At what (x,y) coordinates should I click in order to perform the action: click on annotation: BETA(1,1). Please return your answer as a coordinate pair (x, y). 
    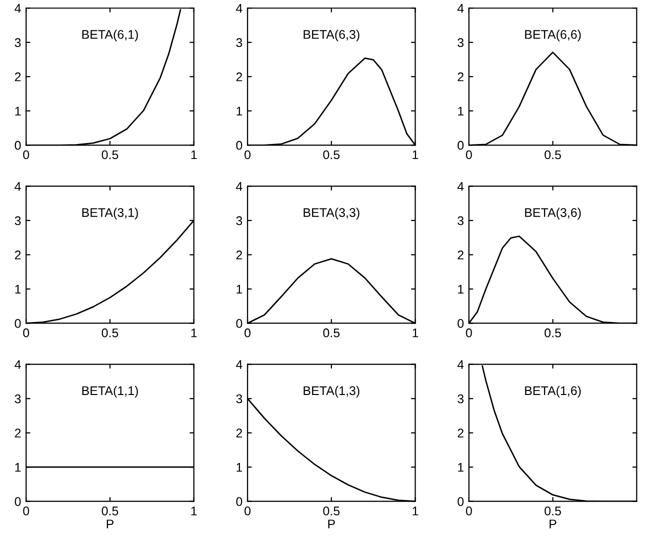
    Looking at the image, I should click on (110, 392).